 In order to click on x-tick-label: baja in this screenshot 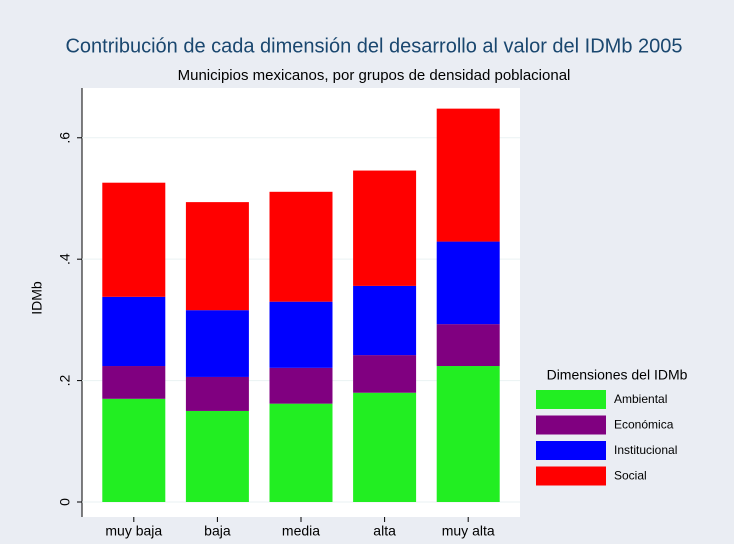, I will do `click(217, 531)`.